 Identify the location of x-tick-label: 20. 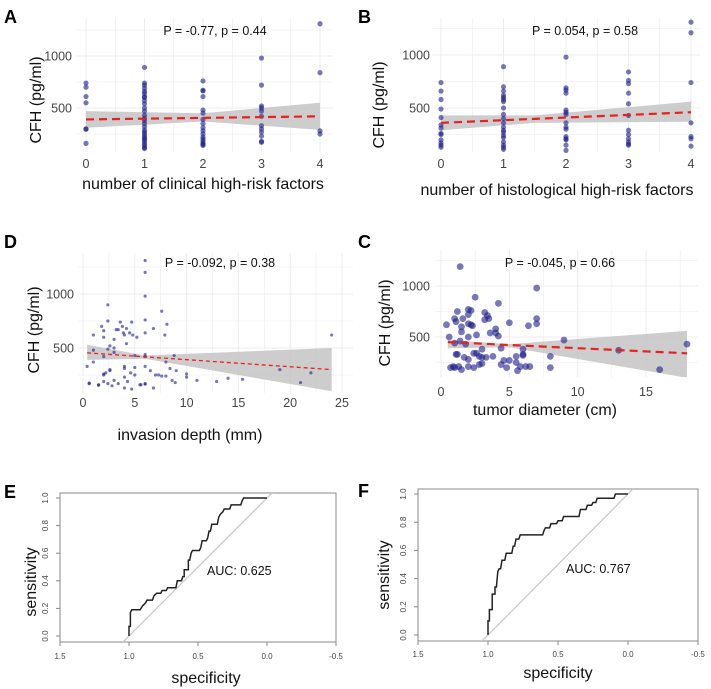
(290, 403).